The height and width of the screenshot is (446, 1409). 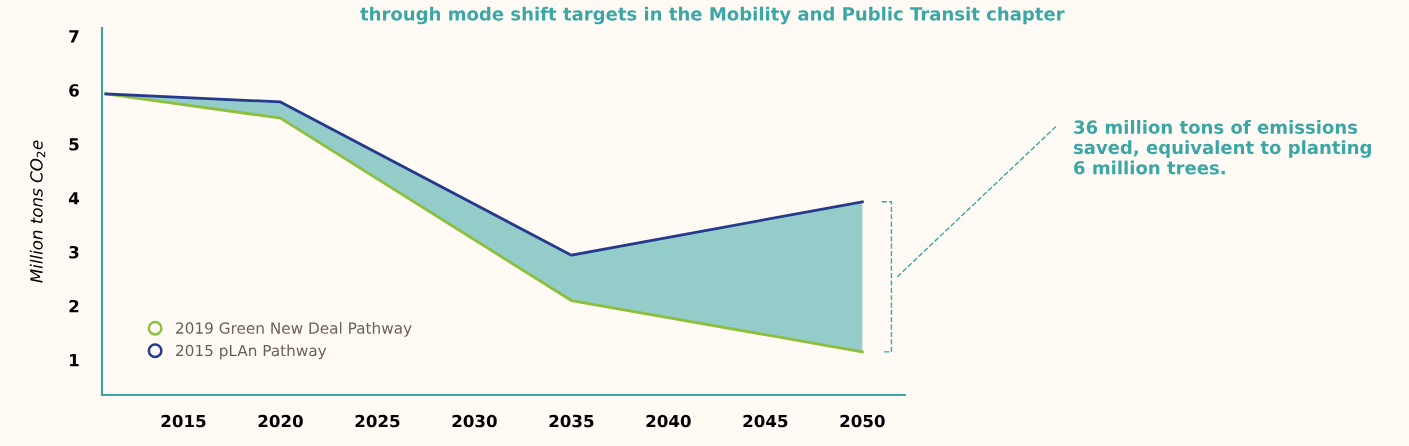 I want to click on y-tick-label: 6, so click(x=74, y=90).